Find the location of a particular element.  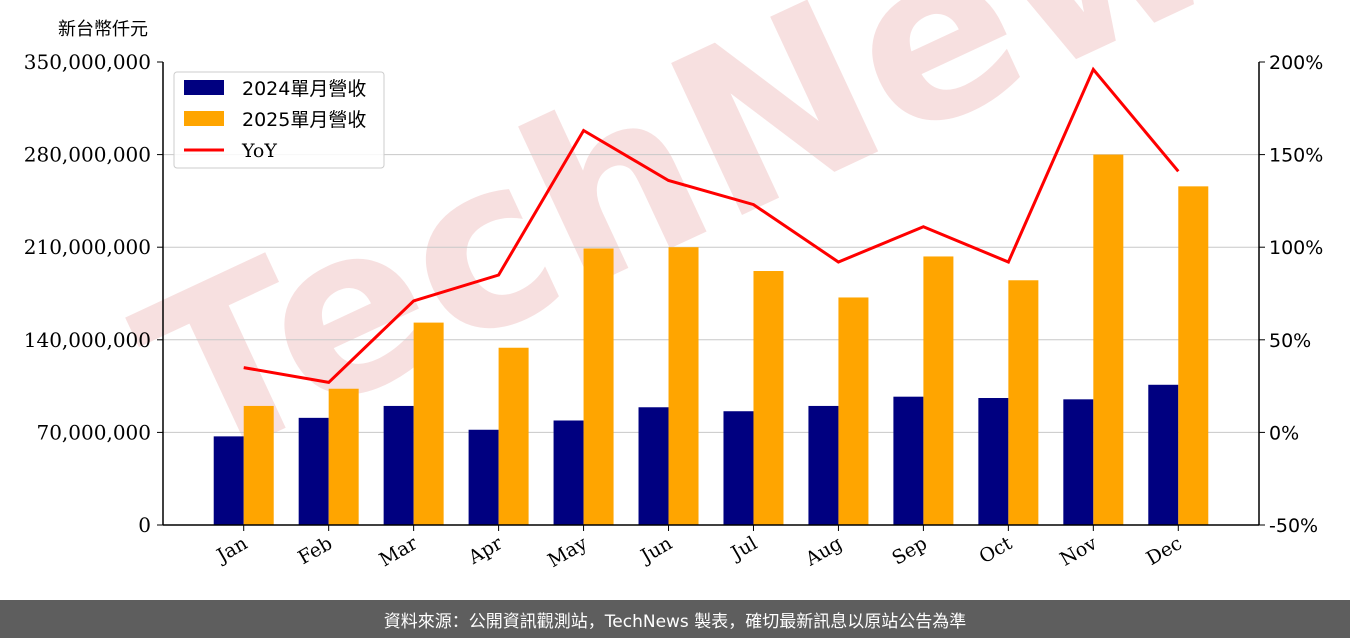

bar-2025-jan is located at coordinates (258, 465).